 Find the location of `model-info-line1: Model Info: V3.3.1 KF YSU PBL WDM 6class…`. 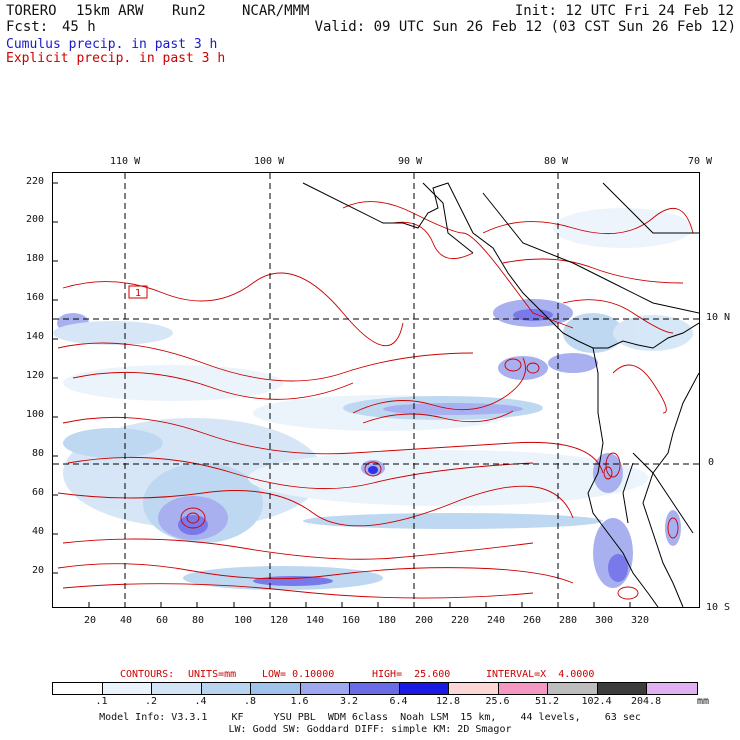

model-info-line1: Model Info: V3.3.1 KF YSU PBL WDM 6class… is located at coordinates (370, 717).